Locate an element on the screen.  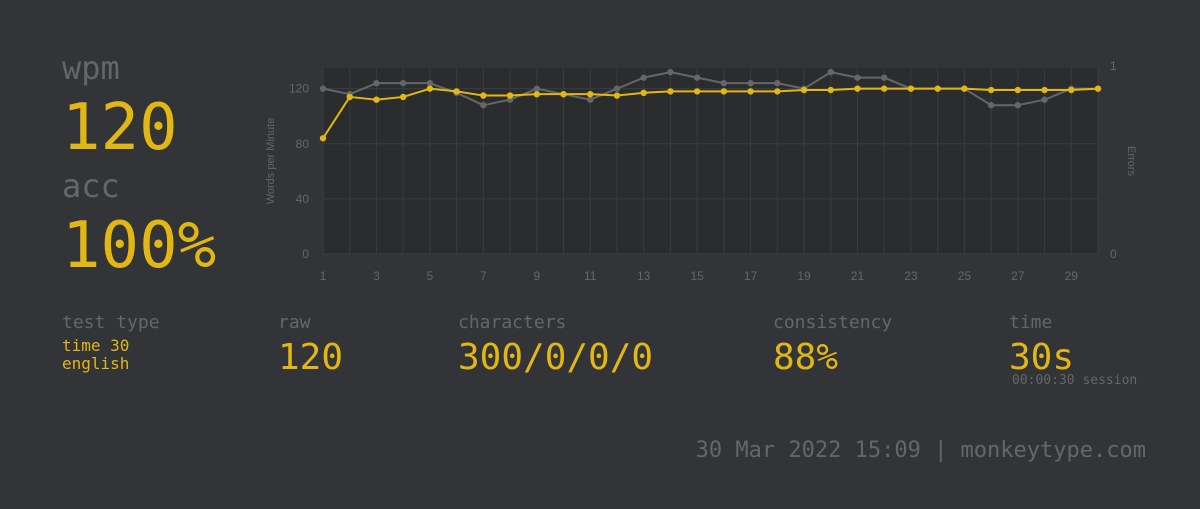
y-tick-label: 0 is located at coordinates (305, 254).